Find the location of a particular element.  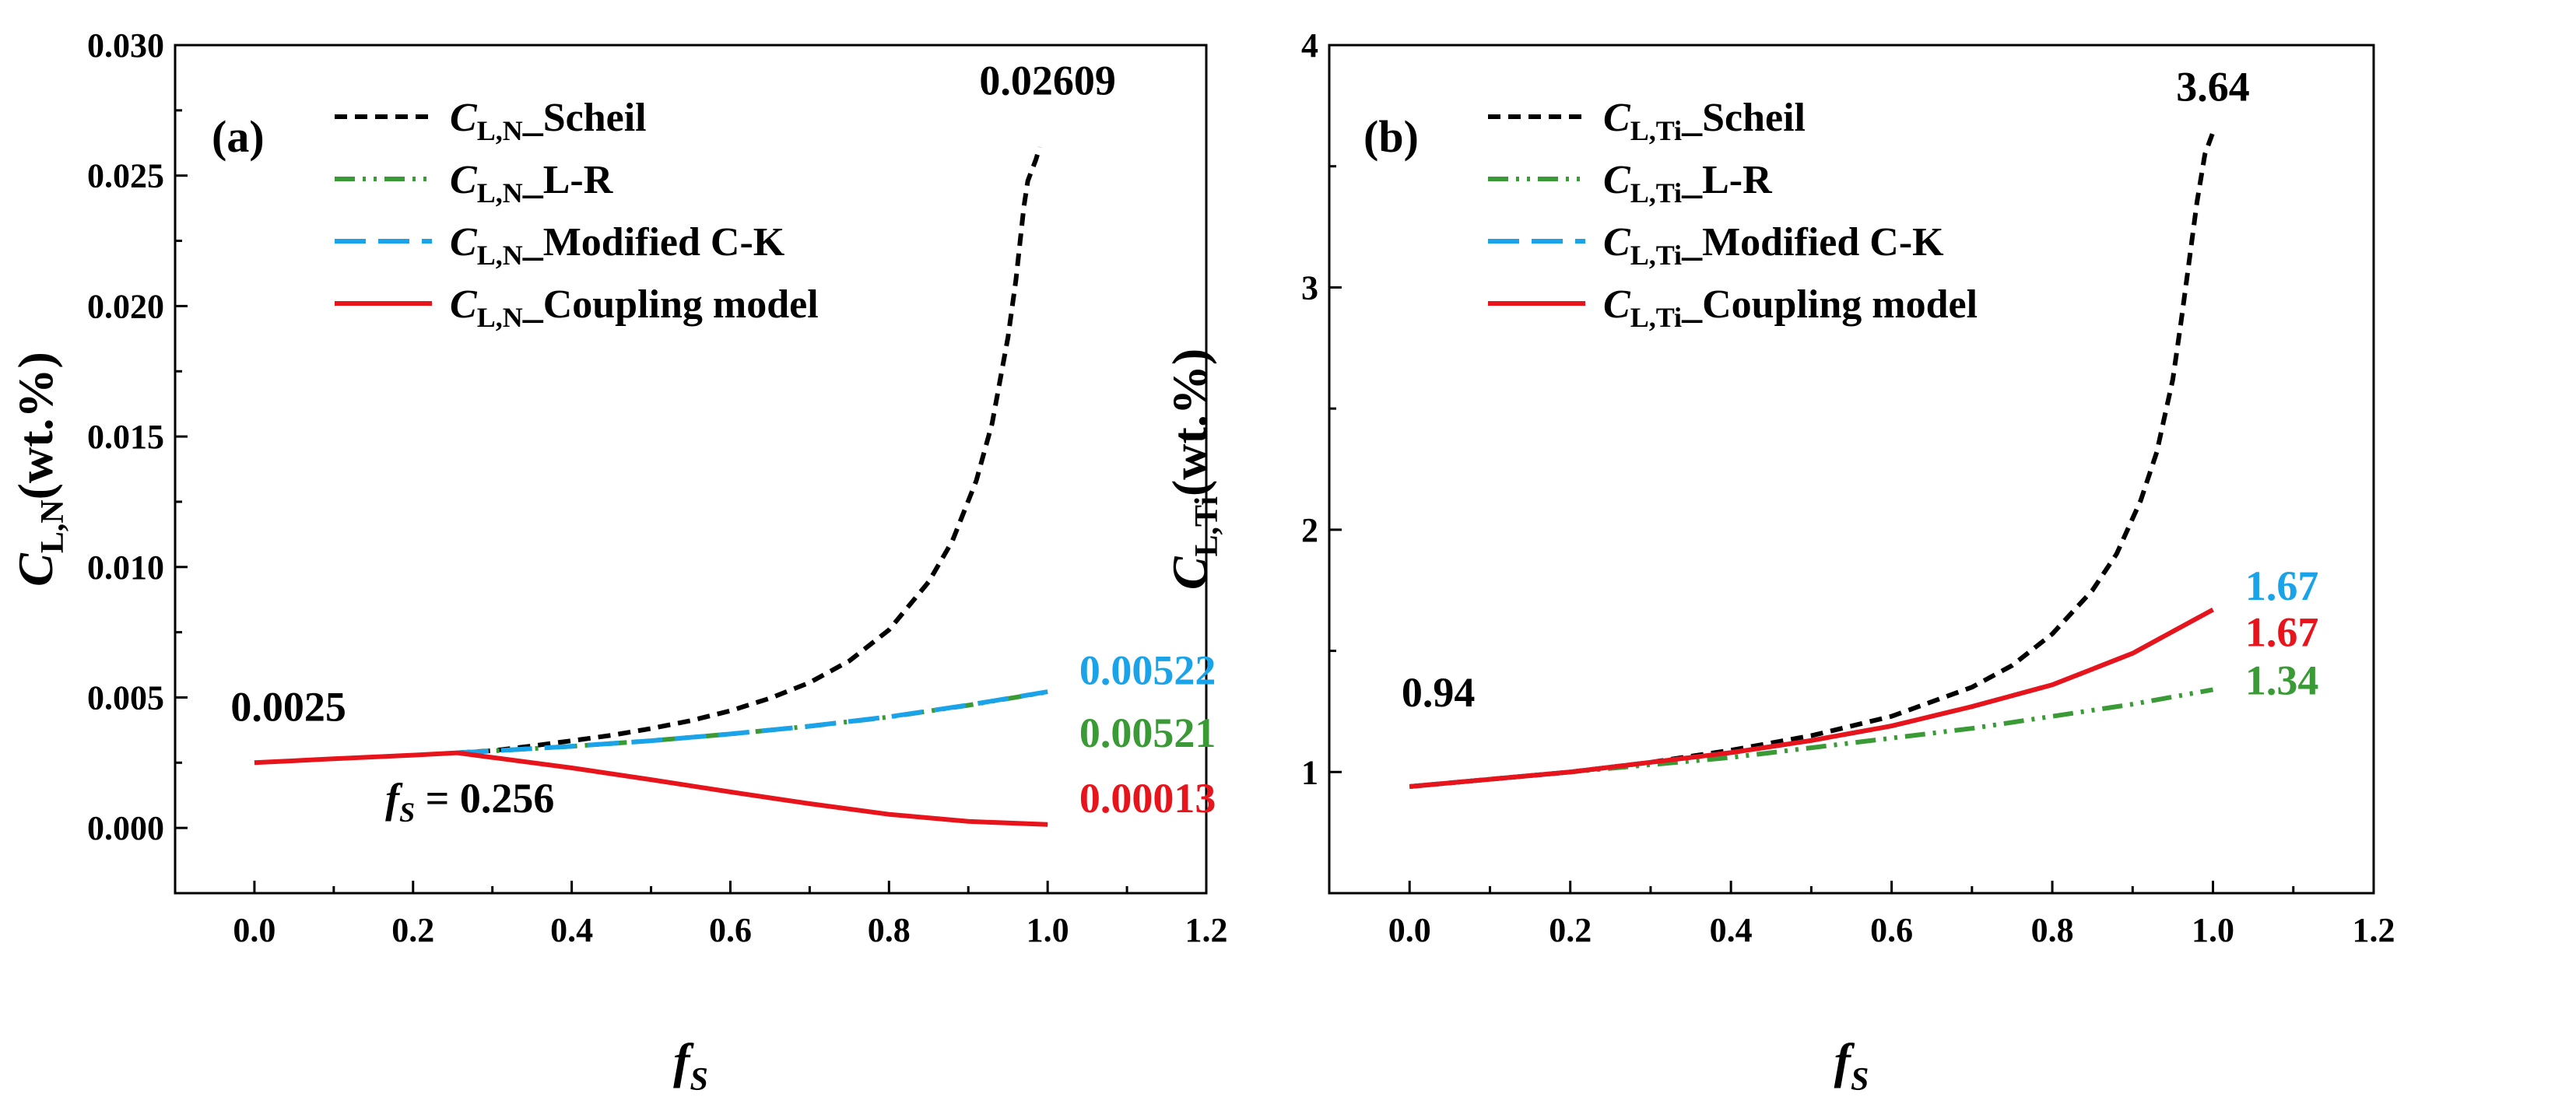

value-annotation: 0.00521 is located at coordinates (1148, 733).